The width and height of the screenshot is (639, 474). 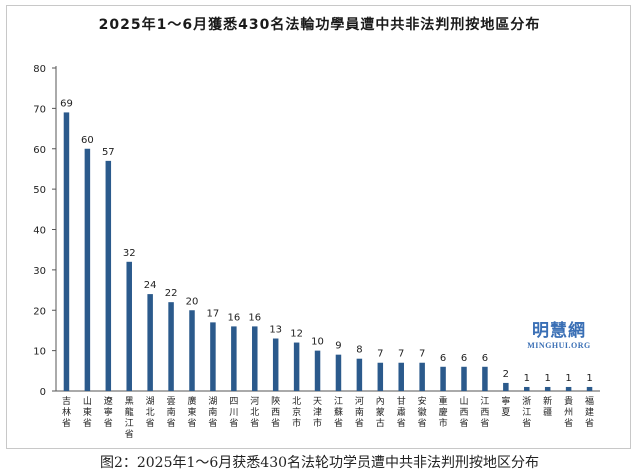 I want to click on y-tick-label: 20, so click(x=39, y=311).